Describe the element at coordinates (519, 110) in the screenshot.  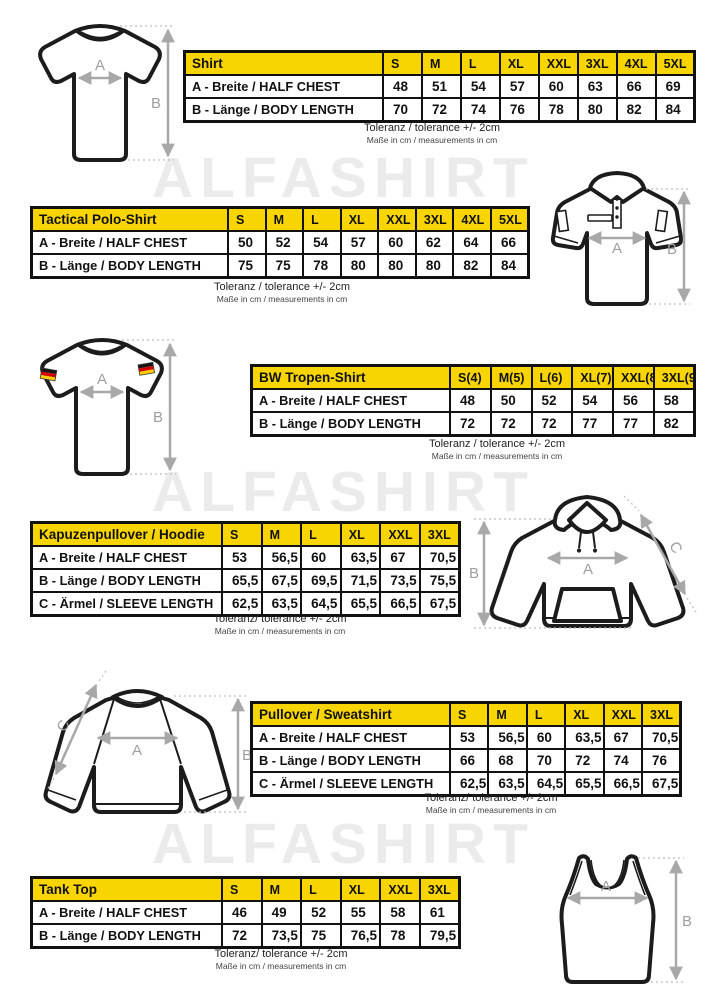
I see `size-value-cell: 76` at that location.